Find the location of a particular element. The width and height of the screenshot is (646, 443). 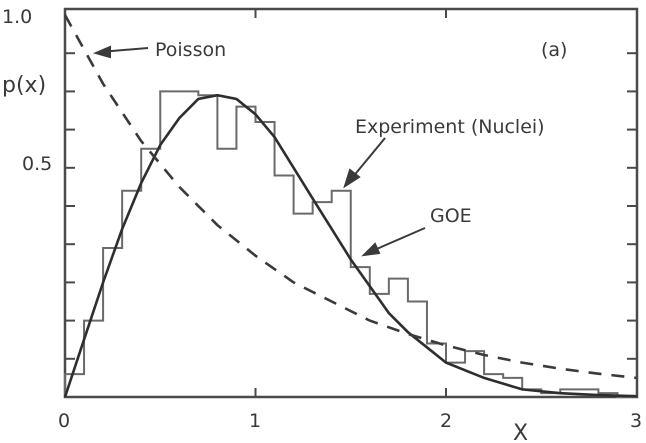

x-tick-label-2: 2 is located at coordinates (446, 421).